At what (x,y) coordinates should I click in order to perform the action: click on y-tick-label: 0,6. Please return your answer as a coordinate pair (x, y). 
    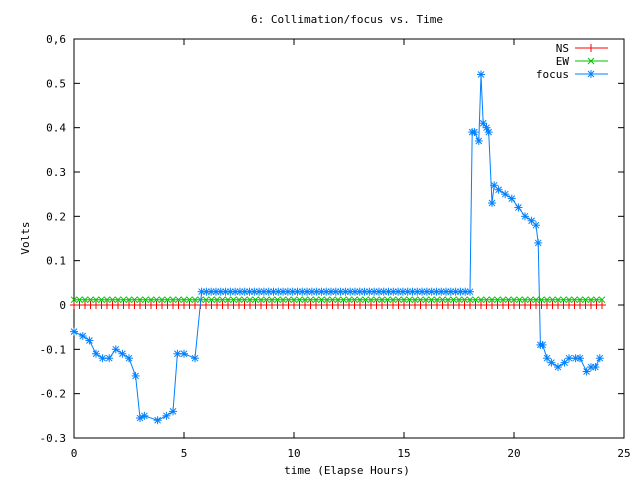
    Looking at the image, I should click on (56, 39).